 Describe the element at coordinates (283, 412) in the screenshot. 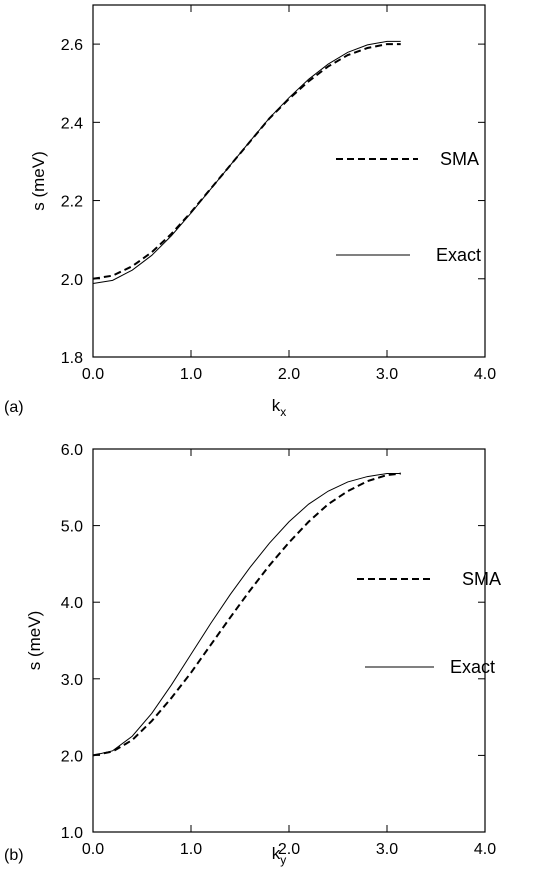

I see `x-axis-label-subscript: x` at that location.